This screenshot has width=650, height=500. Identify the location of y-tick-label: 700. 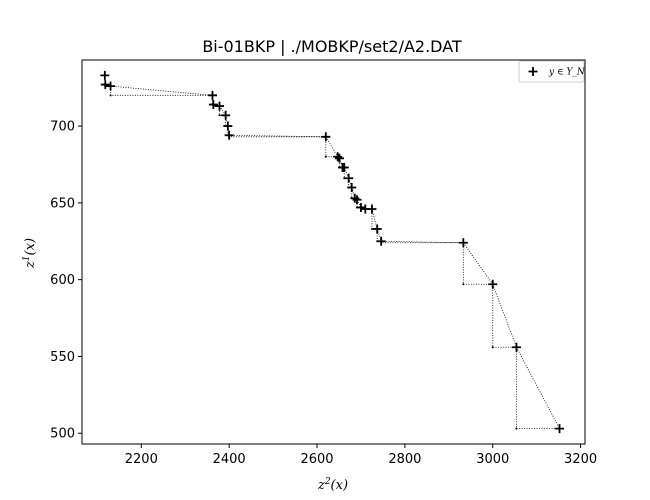
(62, 127).